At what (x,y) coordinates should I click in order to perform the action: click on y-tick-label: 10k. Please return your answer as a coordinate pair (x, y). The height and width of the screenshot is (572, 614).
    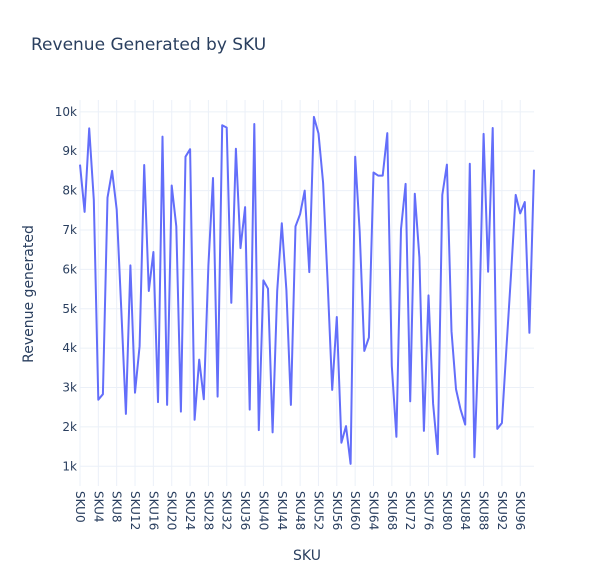
    Looking at the image, I should click on (66, 112).